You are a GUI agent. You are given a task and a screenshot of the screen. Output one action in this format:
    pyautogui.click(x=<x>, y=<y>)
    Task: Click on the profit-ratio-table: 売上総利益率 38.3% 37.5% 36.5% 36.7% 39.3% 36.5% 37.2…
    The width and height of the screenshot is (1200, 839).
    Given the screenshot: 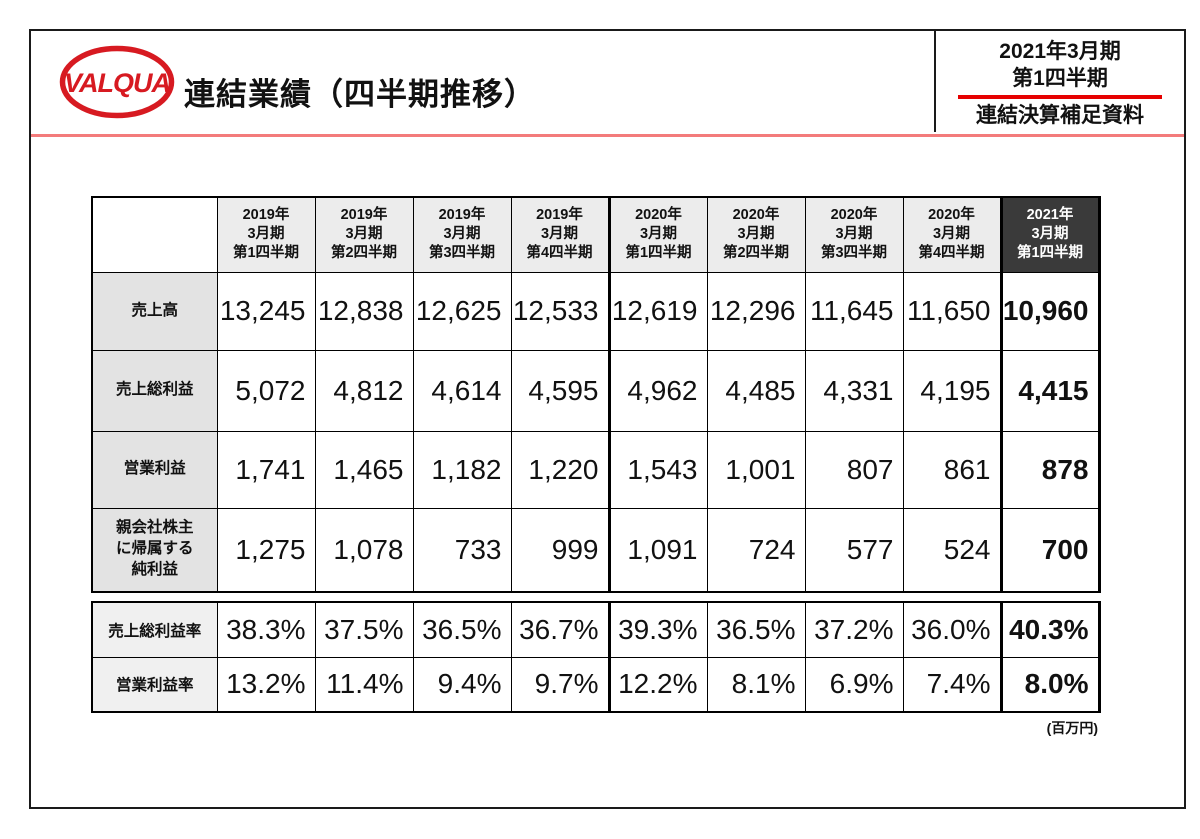 What is the action you would take?
    pyautogui.click(x=596, y=657)
    